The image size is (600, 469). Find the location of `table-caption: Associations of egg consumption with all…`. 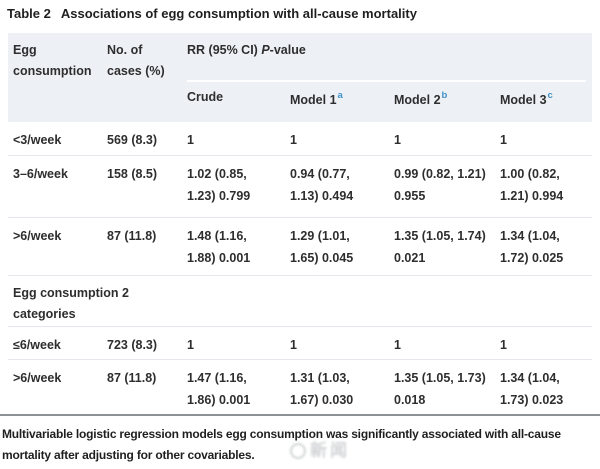

table-caption: Associations of egg consumption with all… is located at coordinates (238, 13).